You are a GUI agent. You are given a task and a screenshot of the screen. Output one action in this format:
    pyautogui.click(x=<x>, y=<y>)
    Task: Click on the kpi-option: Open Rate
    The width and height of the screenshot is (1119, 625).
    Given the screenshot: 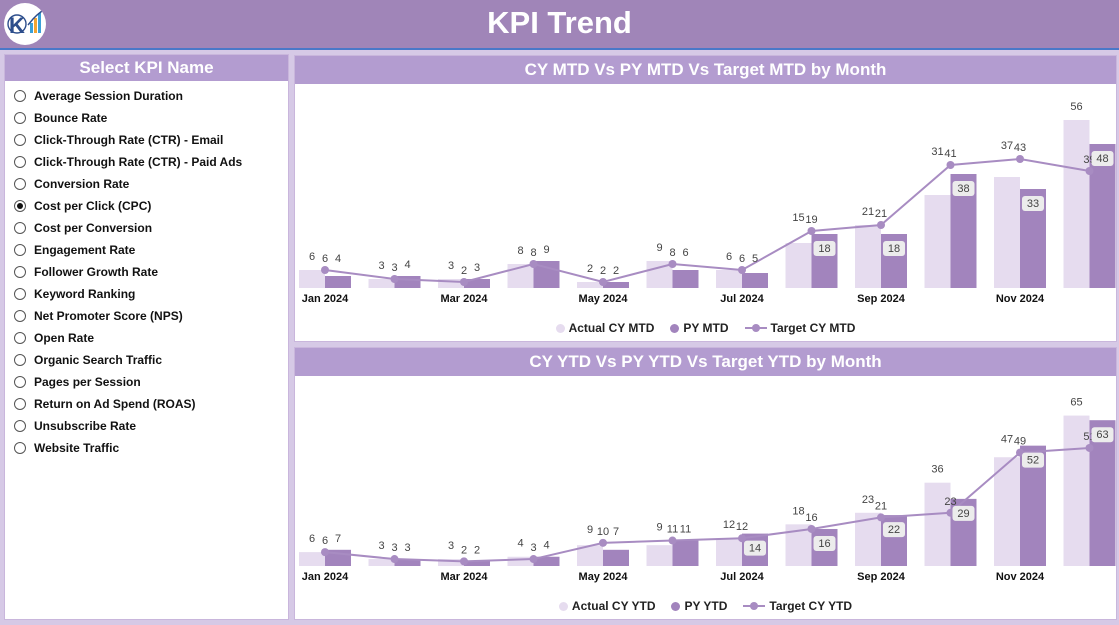 What is the action you would take?
    pyautogui.click(x=146, y=338)
    